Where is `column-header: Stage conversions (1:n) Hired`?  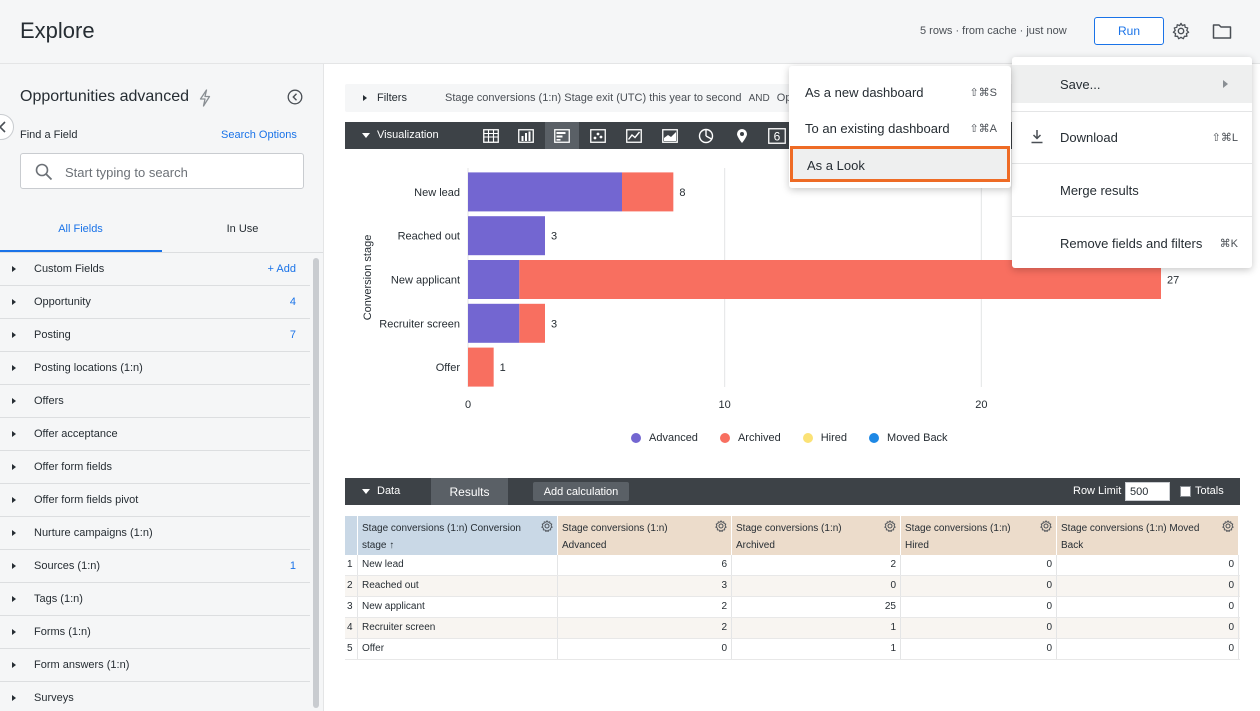 column-header: Stage conversions (1:n) Hired is located at coordinates (979, 535).